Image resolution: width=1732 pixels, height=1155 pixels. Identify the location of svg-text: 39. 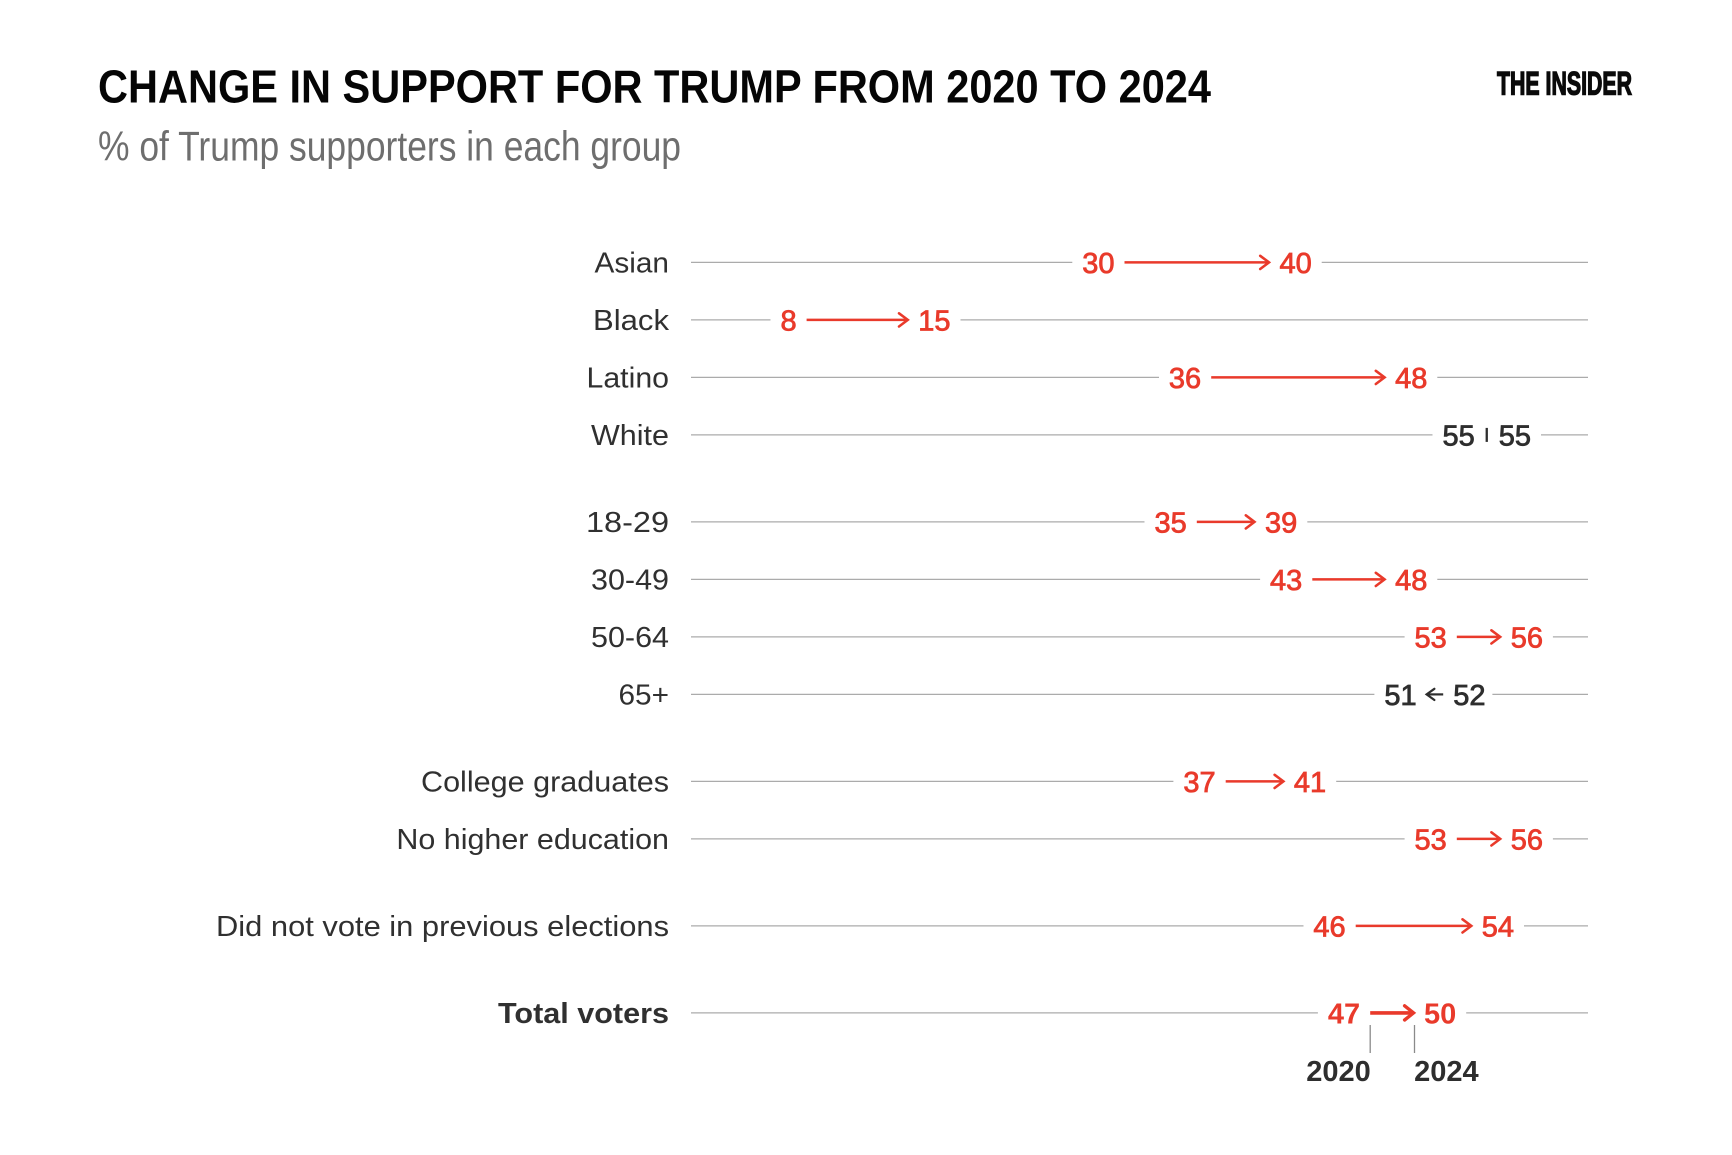
(1281, 523).